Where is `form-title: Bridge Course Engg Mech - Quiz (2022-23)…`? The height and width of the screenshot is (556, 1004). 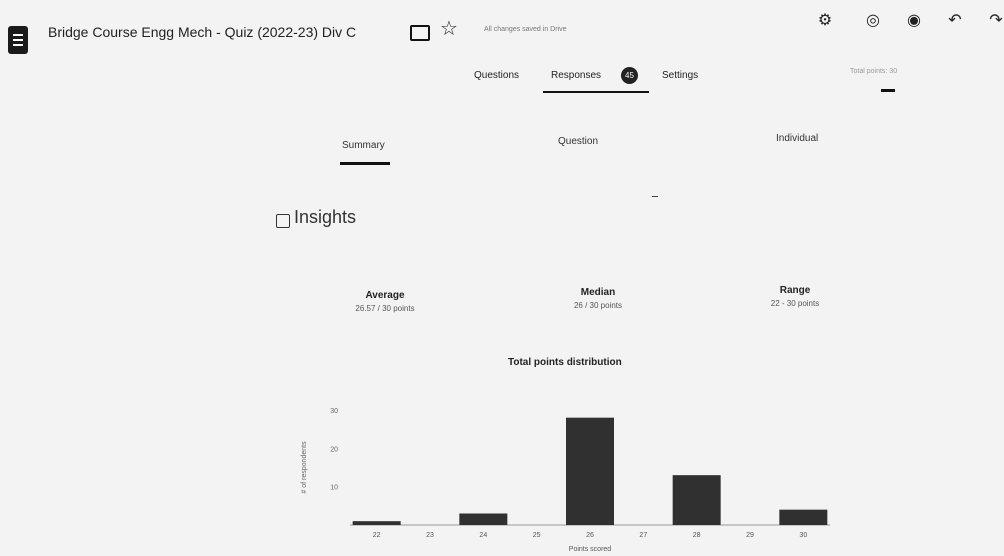
form-title: Bridge Course Engg Mech - Quiz (2022-23)… is located at coordinates (202, 32).